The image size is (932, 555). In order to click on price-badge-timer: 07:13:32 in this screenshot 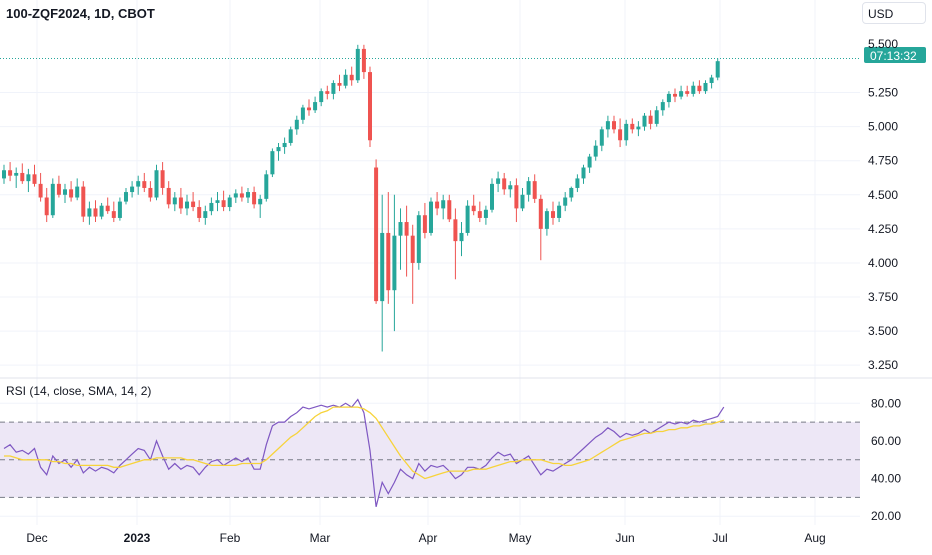, I will do `click(893, 56)`.